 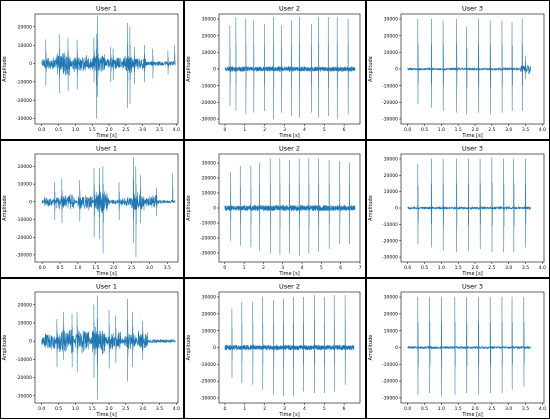 I want to click on y-tick-label: 10000, so click(x=25, y=185).